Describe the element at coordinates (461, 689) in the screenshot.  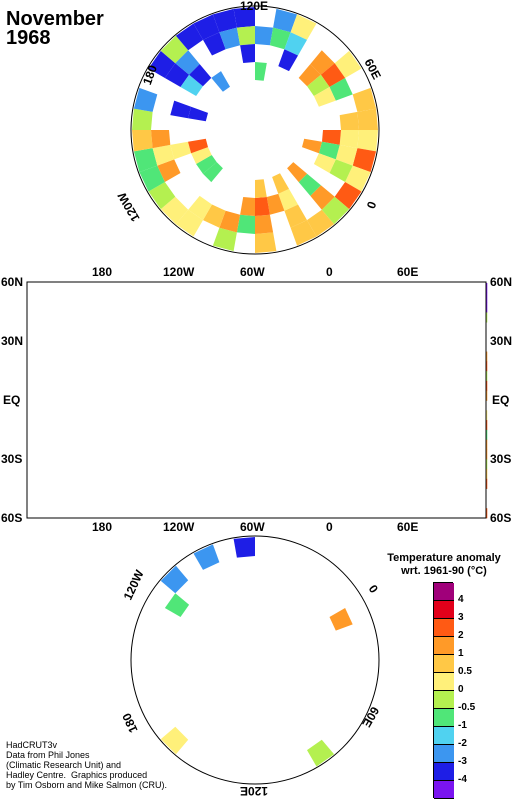
I see `legend-label: 0` at that location.